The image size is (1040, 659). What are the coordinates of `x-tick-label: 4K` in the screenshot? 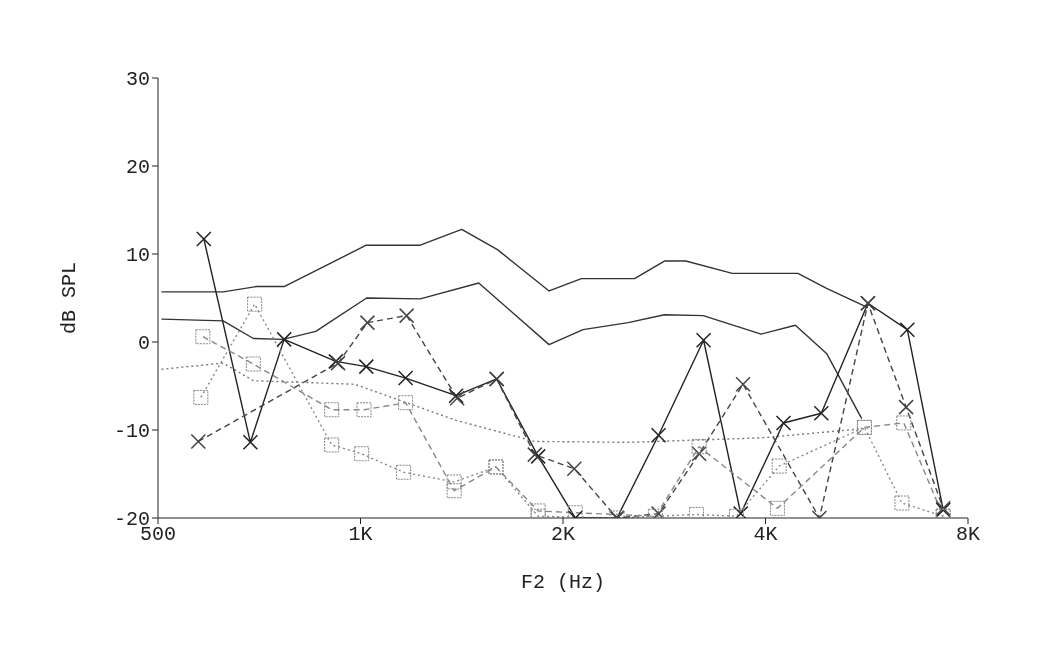 It's located at (765, 535).